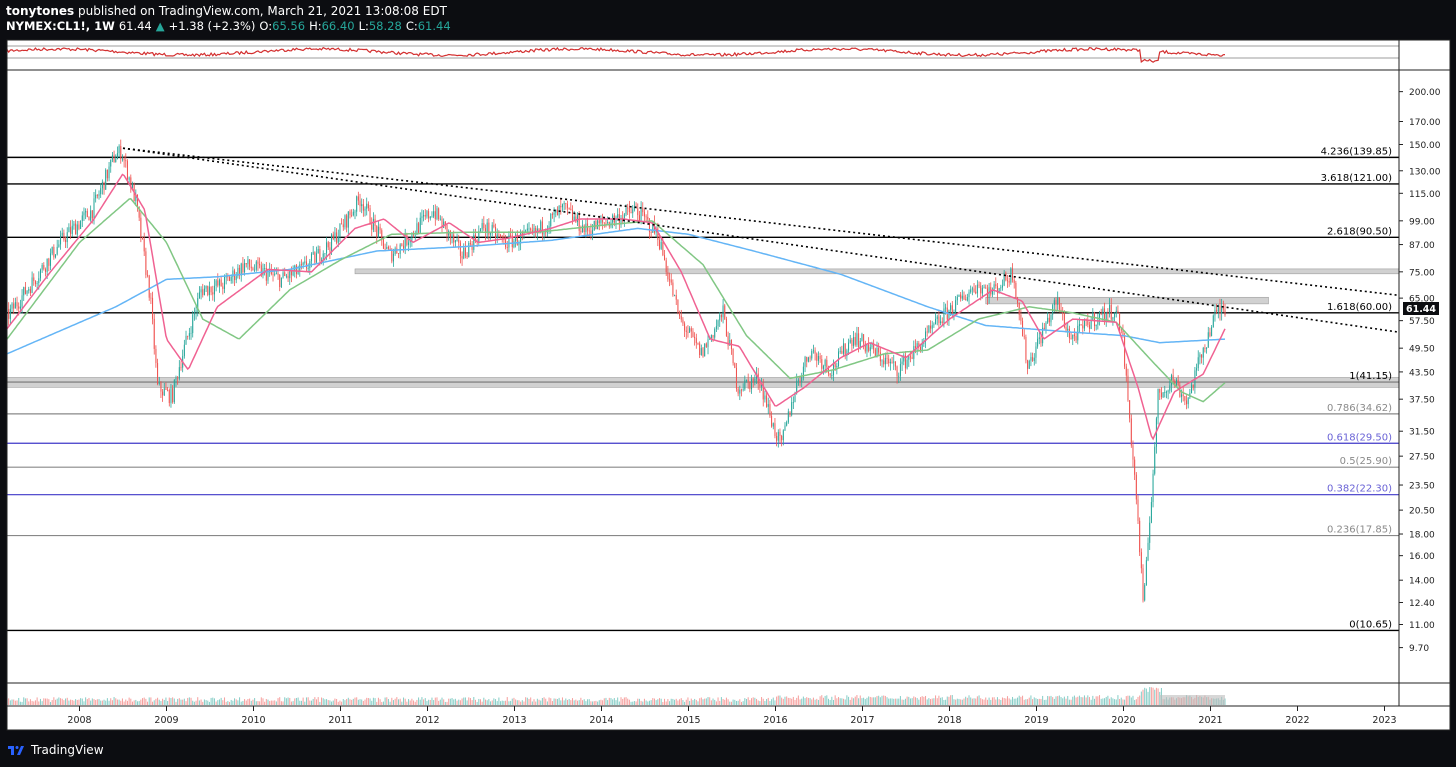 The height and width of the screenshot is (767, 1456). Describe the element at coordinates (1425, 123) in the screenshot. I see `price-tick-label: 170.00` at that location.